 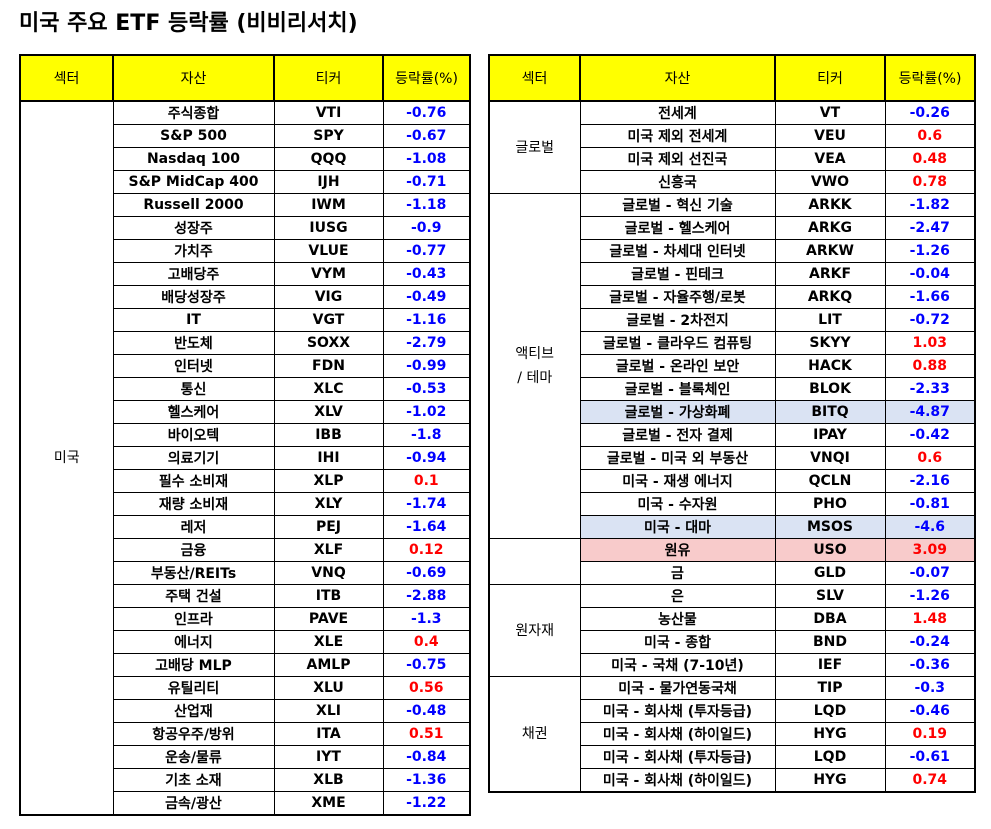 I want to click on change-cell: 0.12, so click(x=426, y=550).